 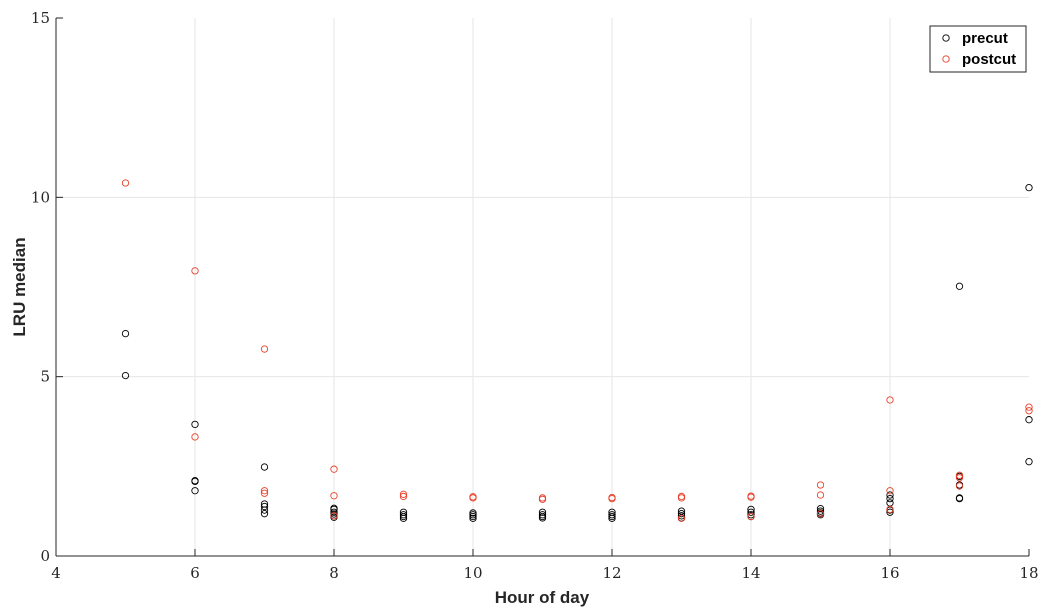 I want to click on x-tick-label: 16, so click(x=889, y=573).